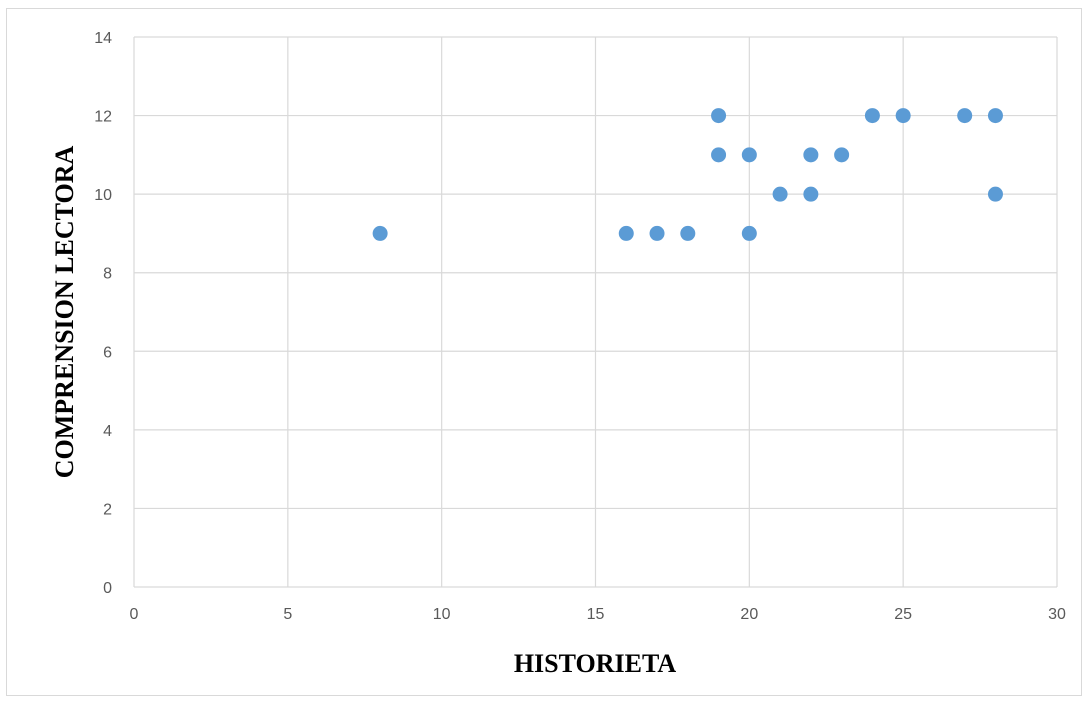 The width and height of the screenshot is (1090, 704). I want to click on y-tick-label: 6, so click(107, 352).